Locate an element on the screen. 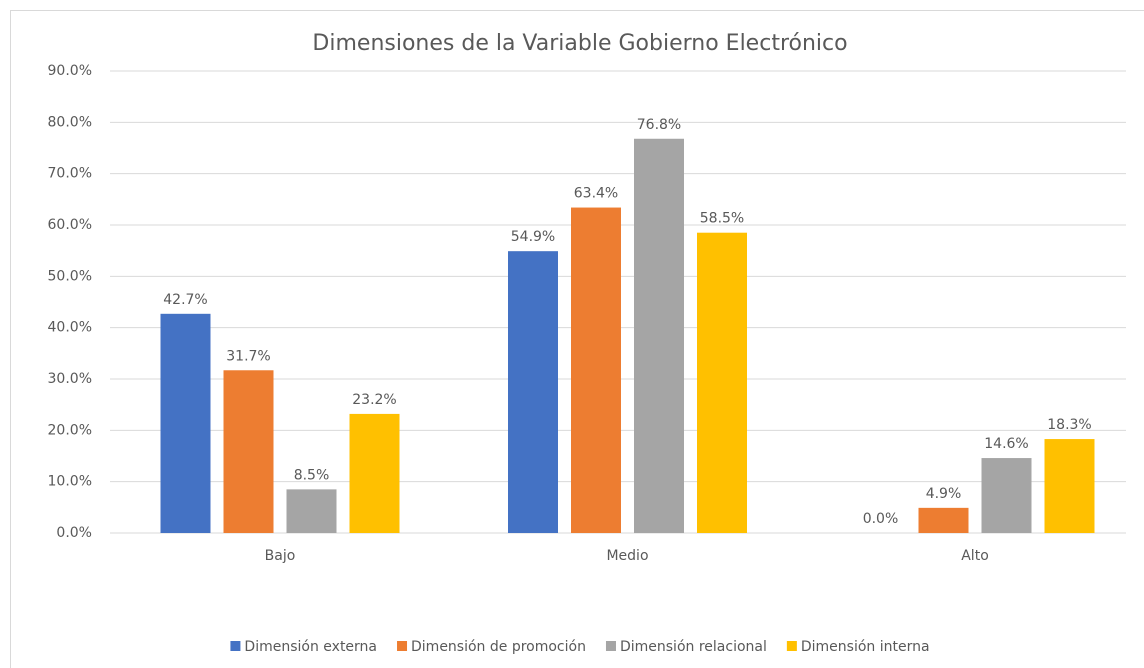 Image resolution: width=1144 pixels, height=668 pixels. data-label: 63.4% is located at coordinates (596, 194).